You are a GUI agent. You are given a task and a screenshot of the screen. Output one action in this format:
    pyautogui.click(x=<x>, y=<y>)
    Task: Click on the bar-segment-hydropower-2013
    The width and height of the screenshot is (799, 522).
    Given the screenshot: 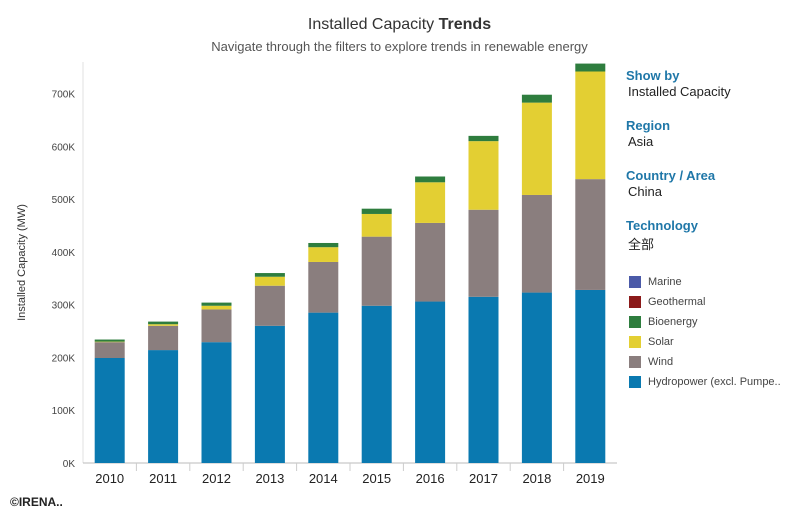 What is the action you would take?
    pyautogui.click(x=269, y=394)
    